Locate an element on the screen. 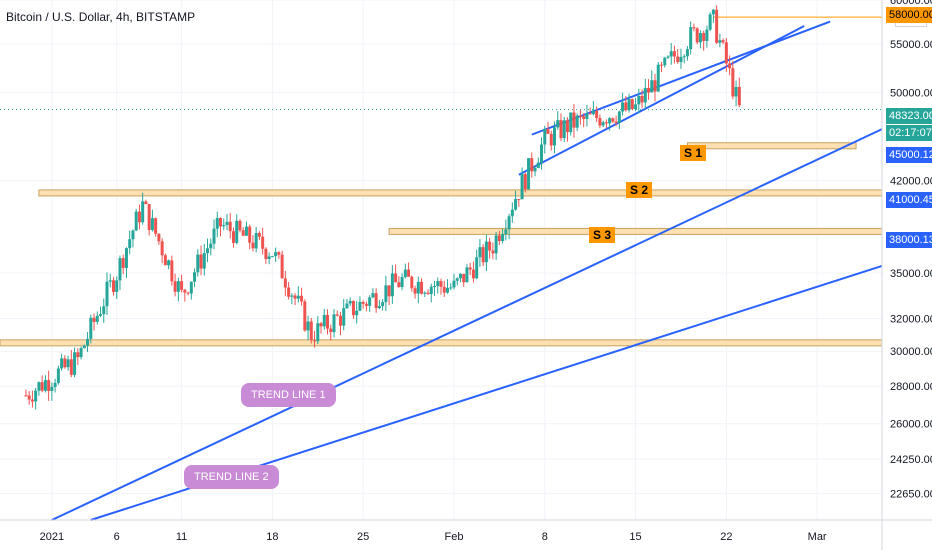  y-tick-label: 28000.00 is located at coordinates (911, 387).